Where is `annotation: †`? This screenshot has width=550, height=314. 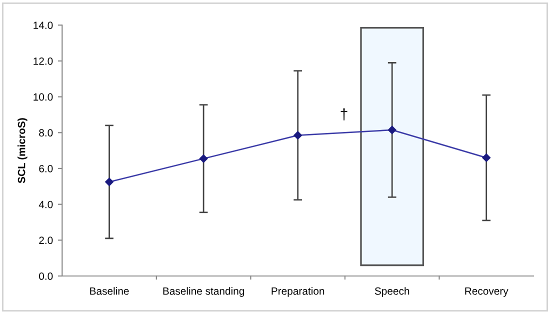
annotation: † is located at coordinates (344, 114).